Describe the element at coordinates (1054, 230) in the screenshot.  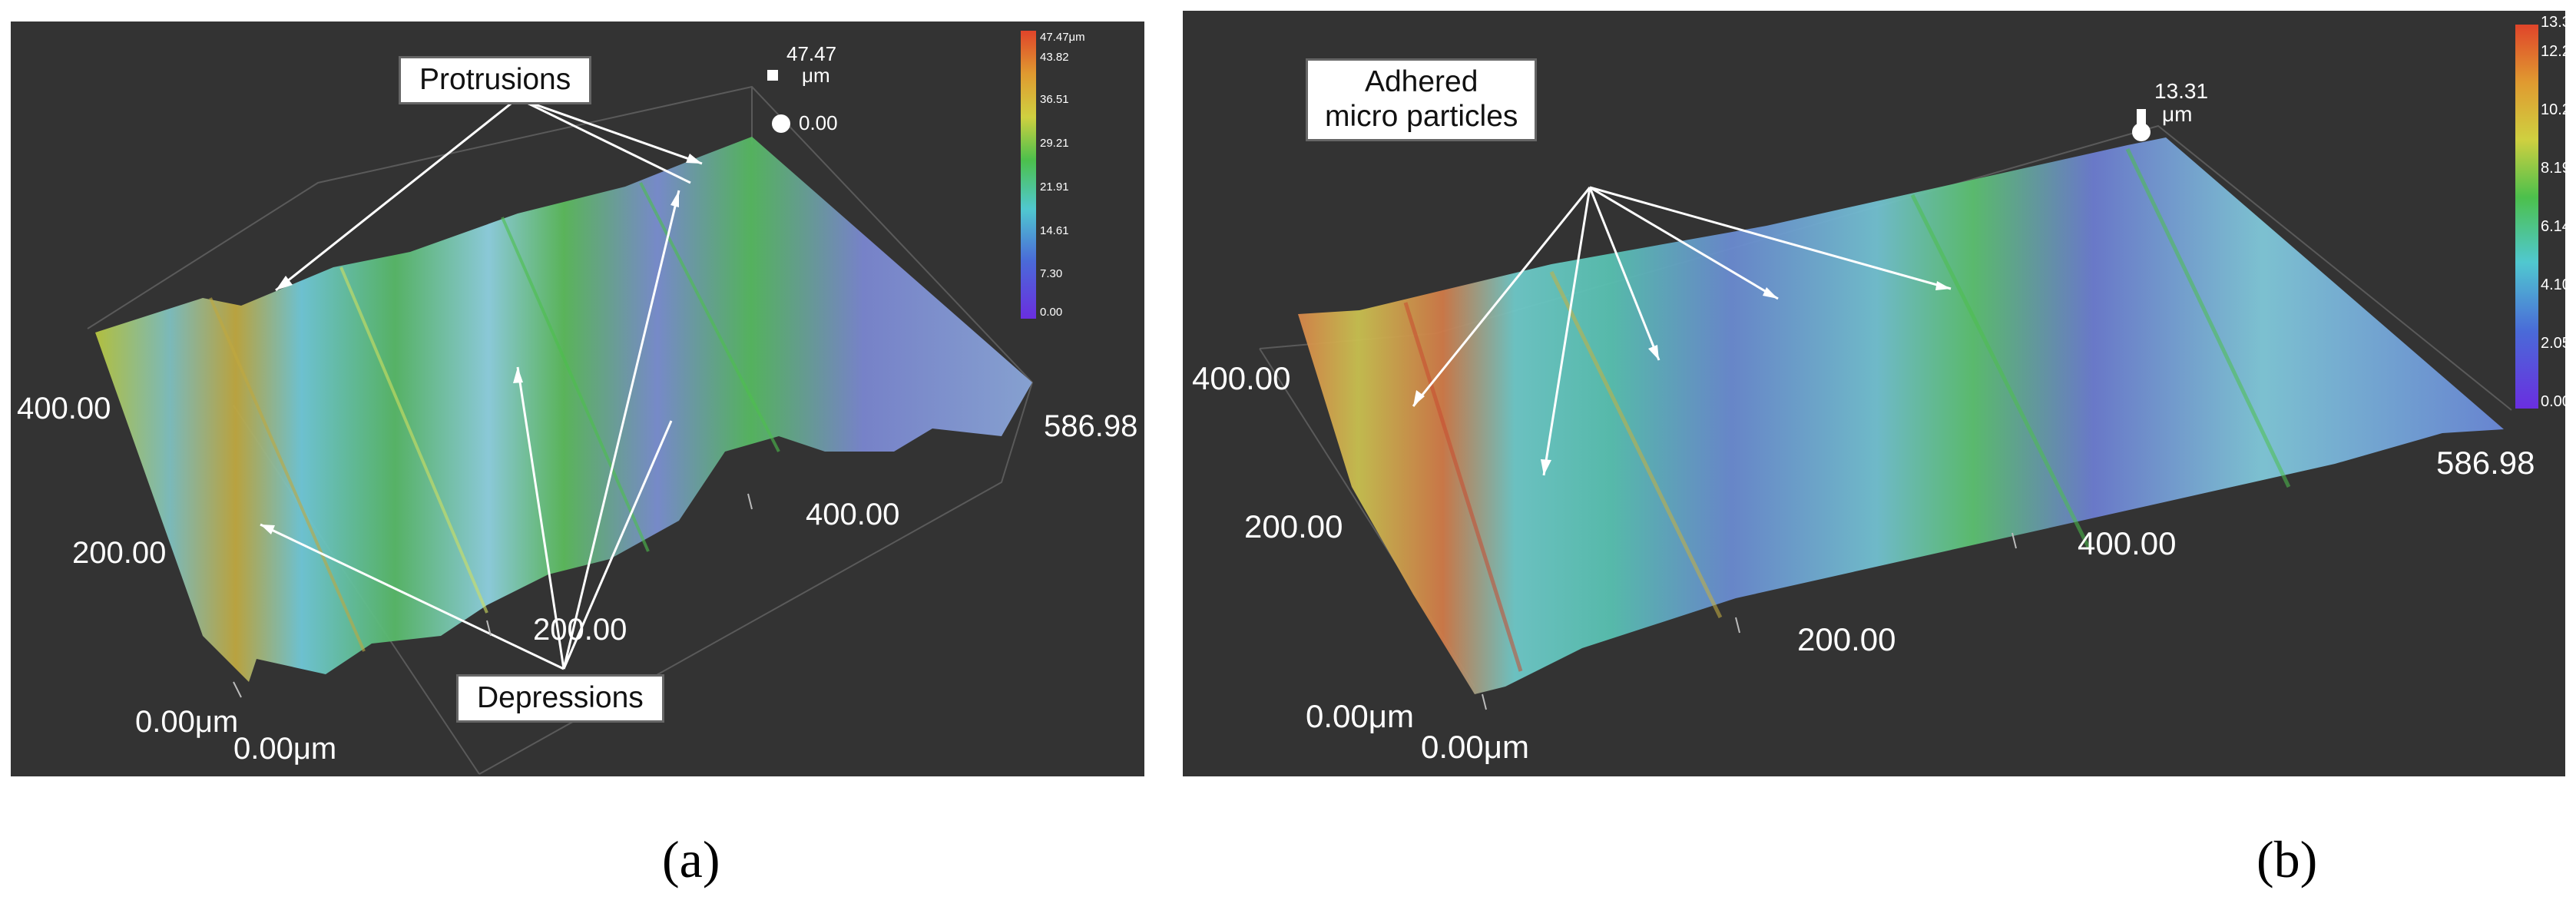
I see `colorbar-label: 14.61` at that location.